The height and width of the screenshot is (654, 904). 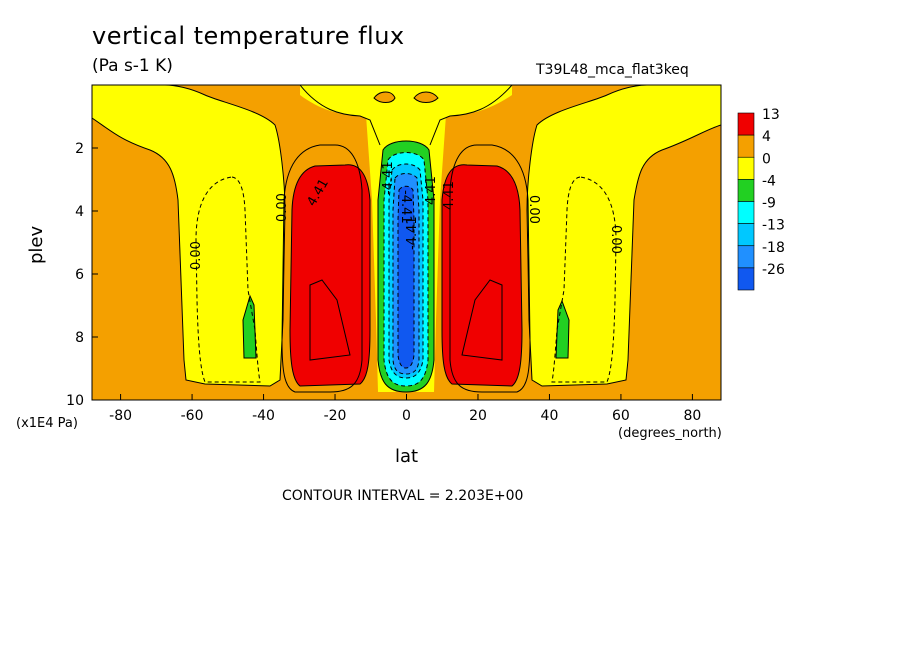 What do you see at coordinates (692, 416) in the screenshot?
I see `x-tick-label: 80` at bounding box center [692, 416].